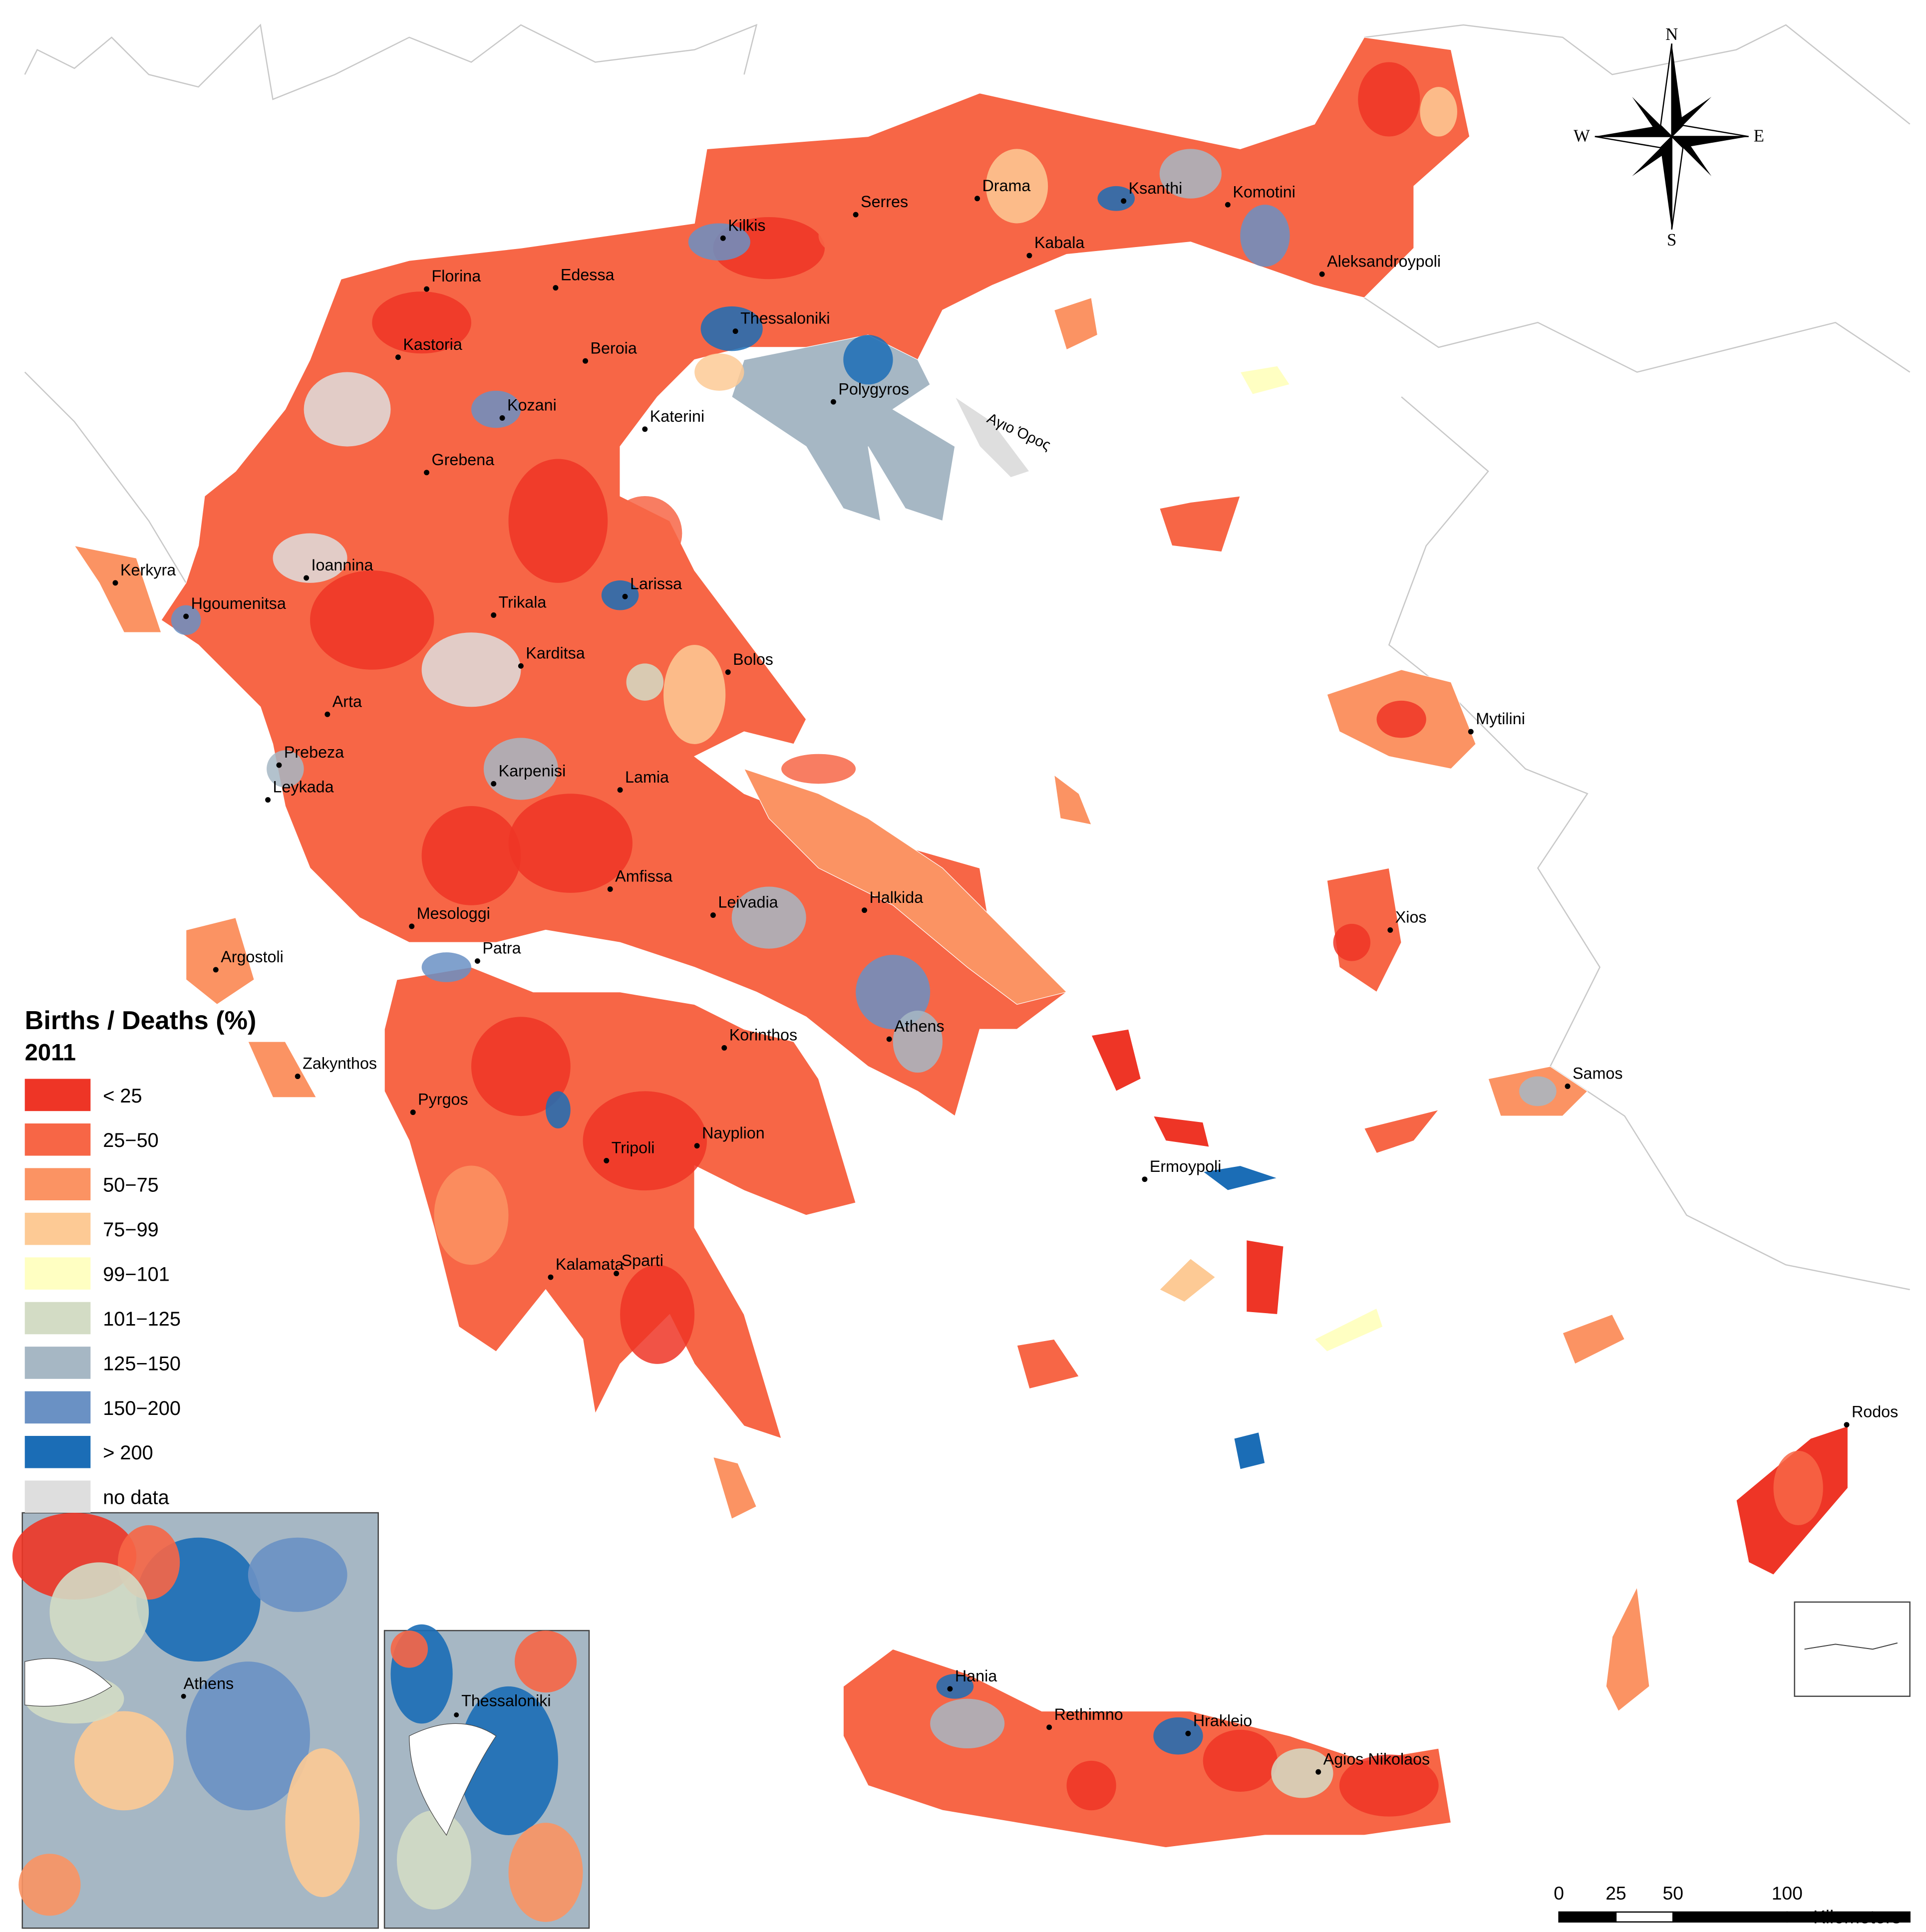 This screenshot has height=1932, width=1926. I want to click on city-label: Ermoypoli, so click(1186, 1166).